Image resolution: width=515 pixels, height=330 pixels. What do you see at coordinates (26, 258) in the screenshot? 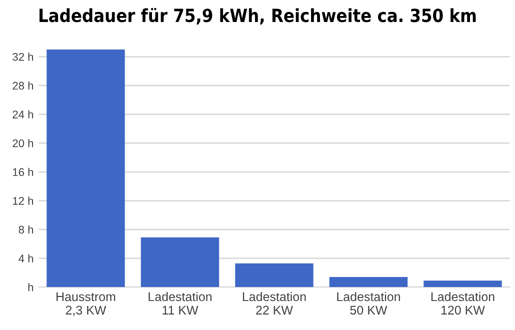
I see `y-tick-label: 4 h` at bounding box center [26, 258].